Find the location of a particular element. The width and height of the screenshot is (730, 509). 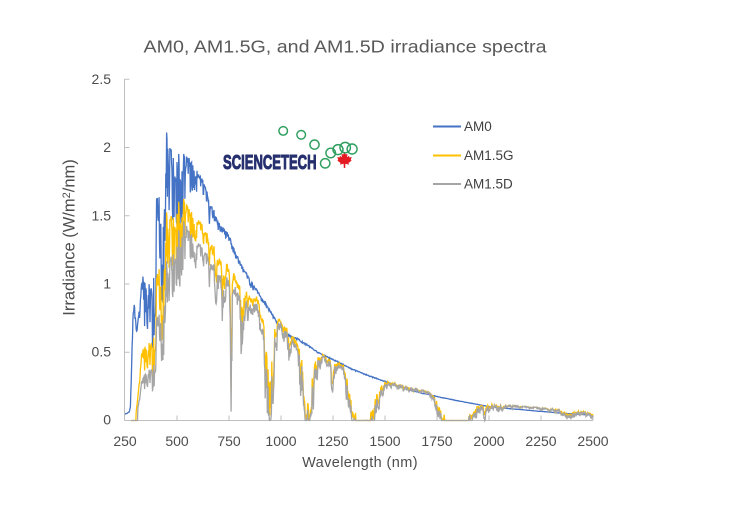

svg-text: SCIENCETECH is located at coordinates (270, 162).